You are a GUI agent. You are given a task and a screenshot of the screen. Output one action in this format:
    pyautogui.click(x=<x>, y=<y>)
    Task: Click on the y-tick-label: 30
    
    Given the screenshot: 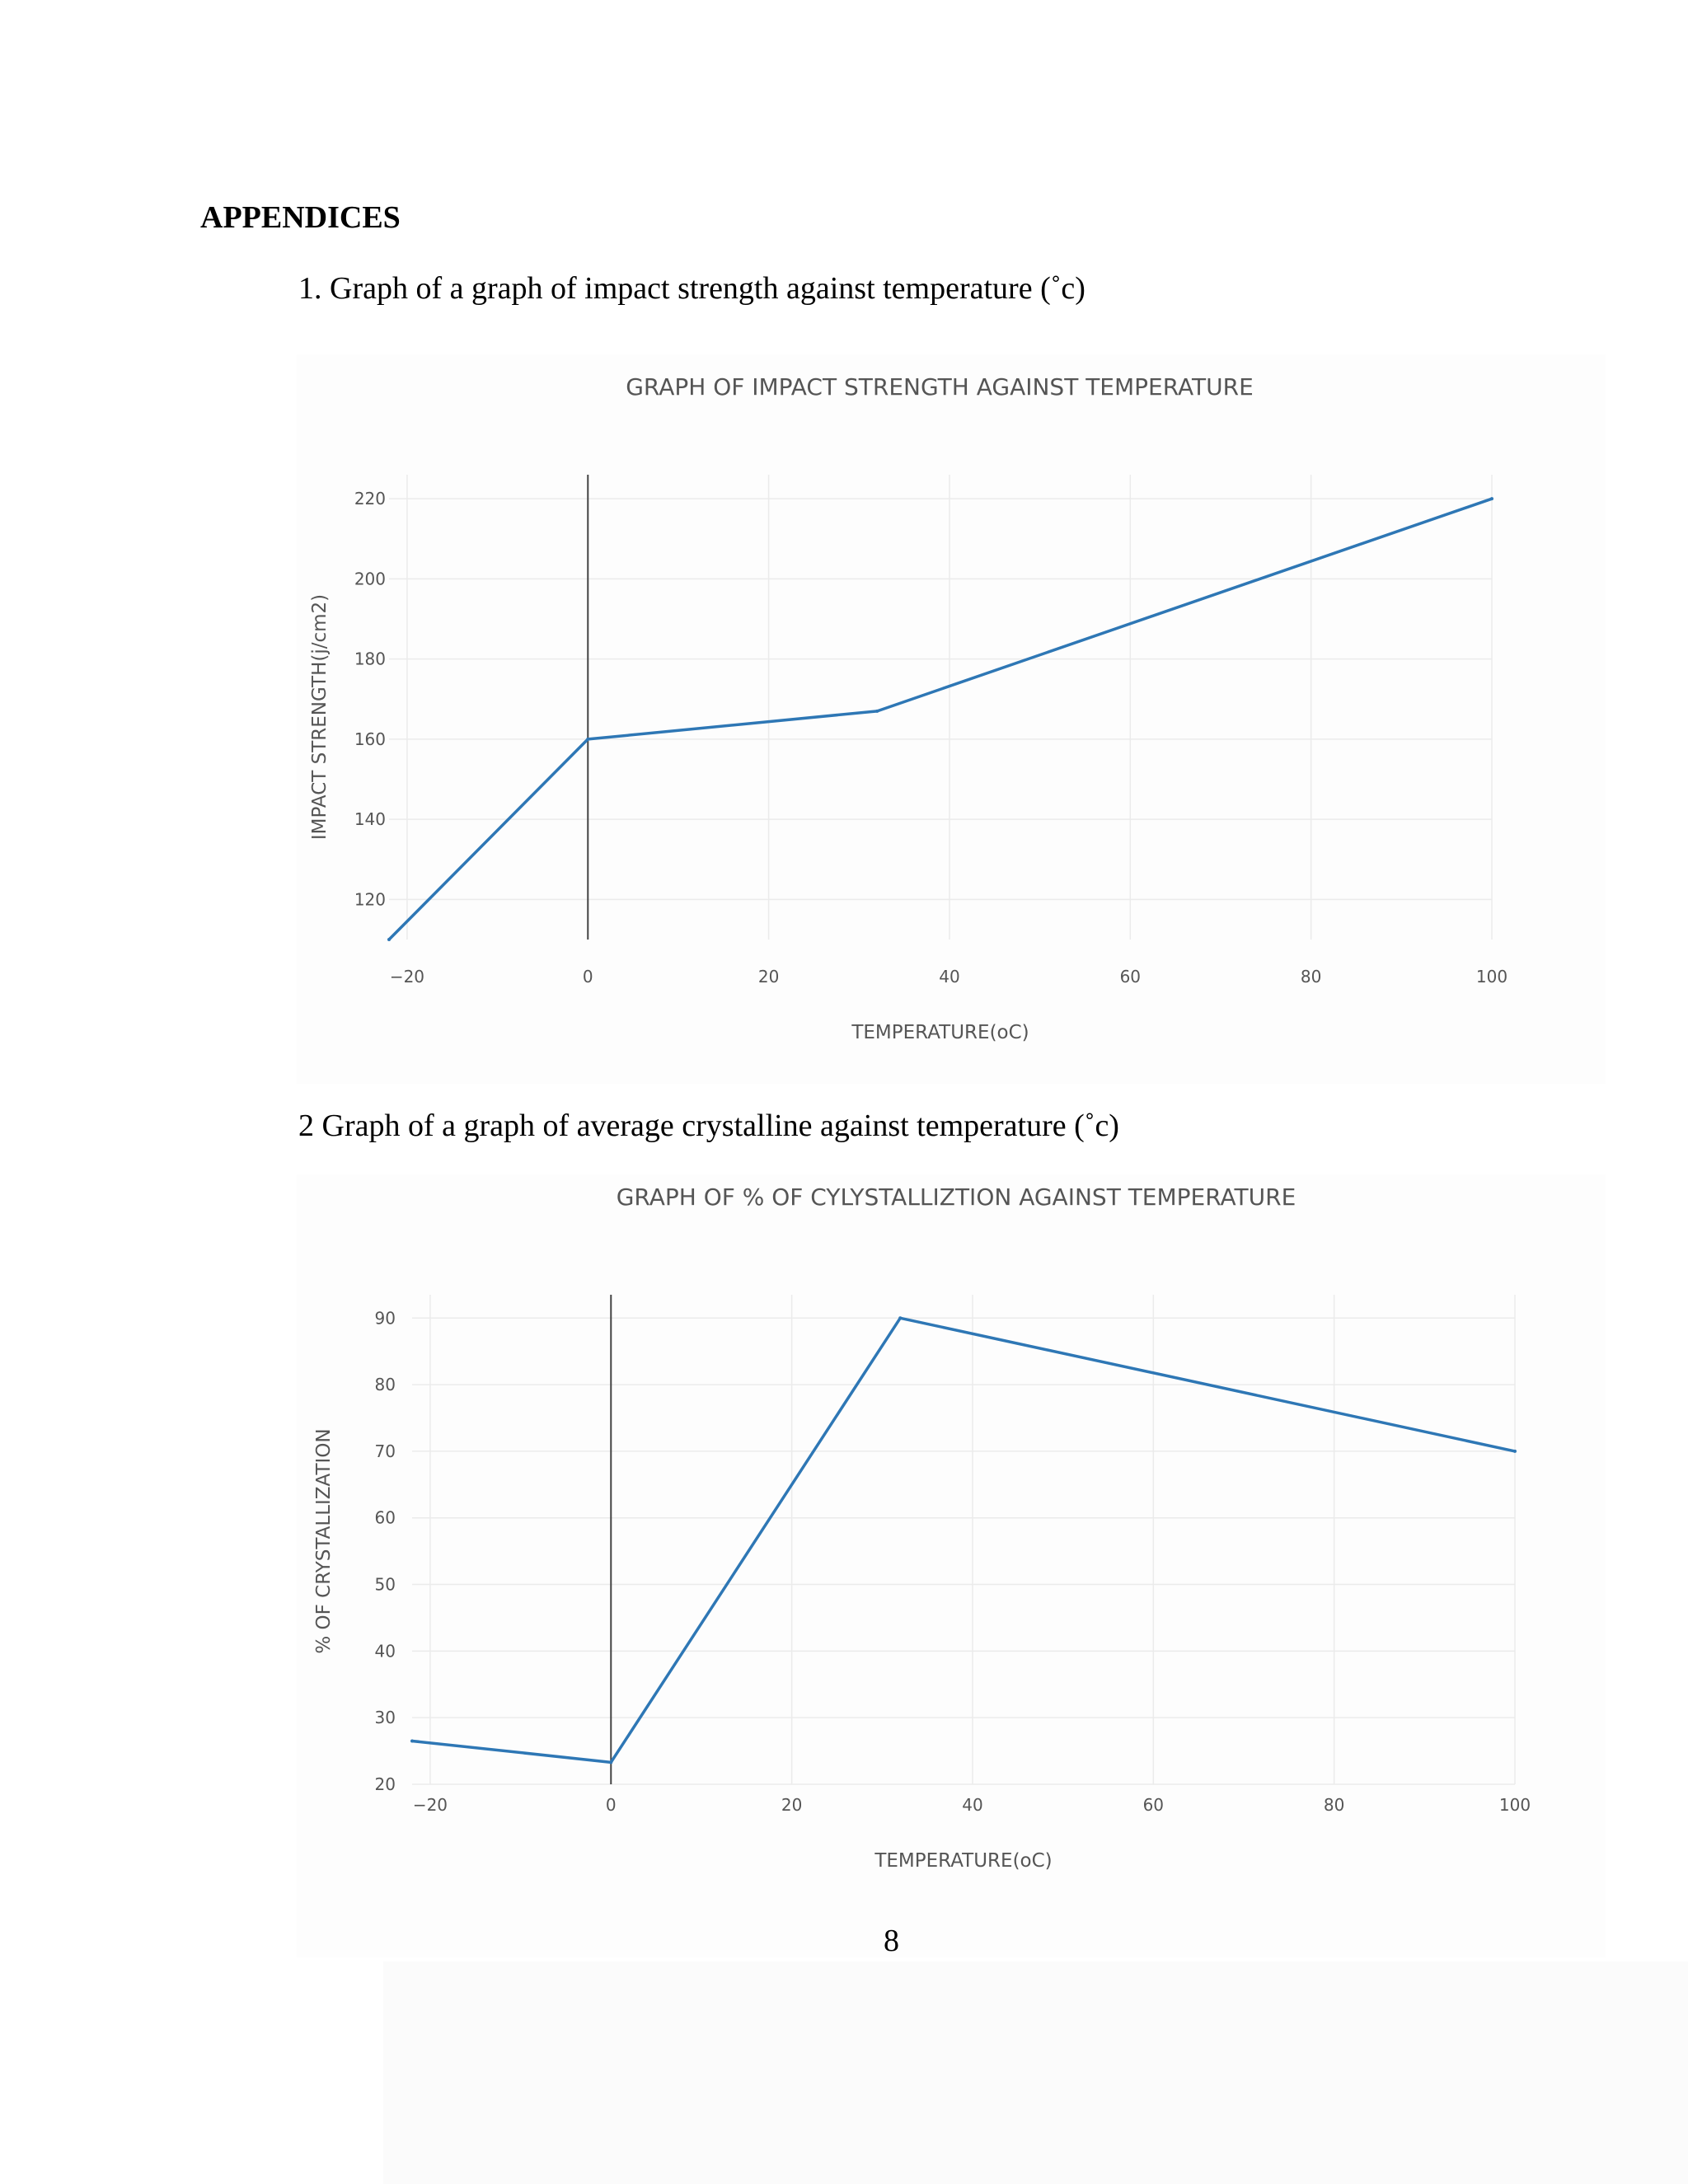 What is the action you would take?
    pyautogui.click(x=386, y=1717)
    